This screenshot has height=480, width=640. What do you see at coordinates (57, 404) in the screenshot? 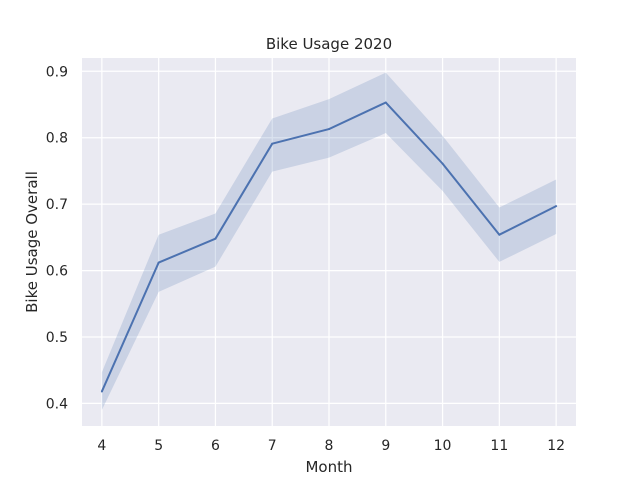
I see `y-tick-label: 0.4` at bounding box center [57, 404].